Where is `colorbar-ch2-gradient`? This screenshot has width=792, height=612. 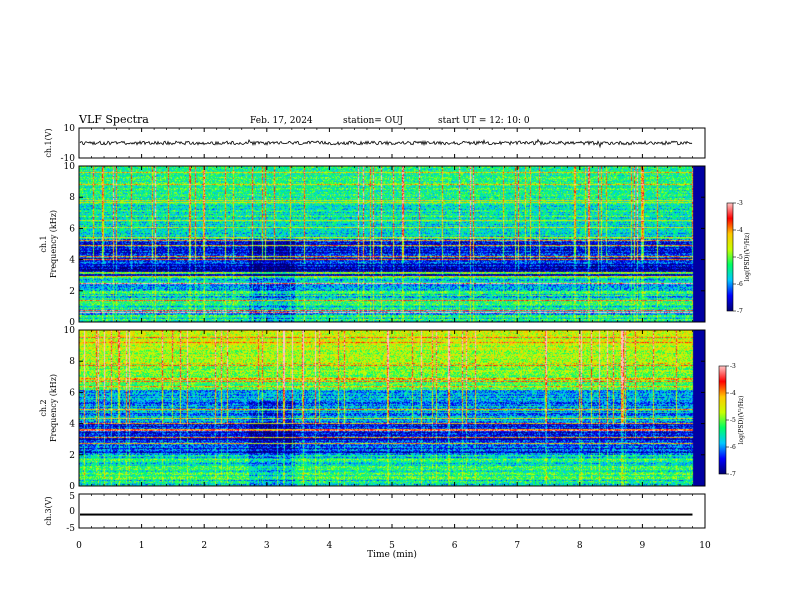
colorbar-ch2-gradient is located at coordinates (722, 420).